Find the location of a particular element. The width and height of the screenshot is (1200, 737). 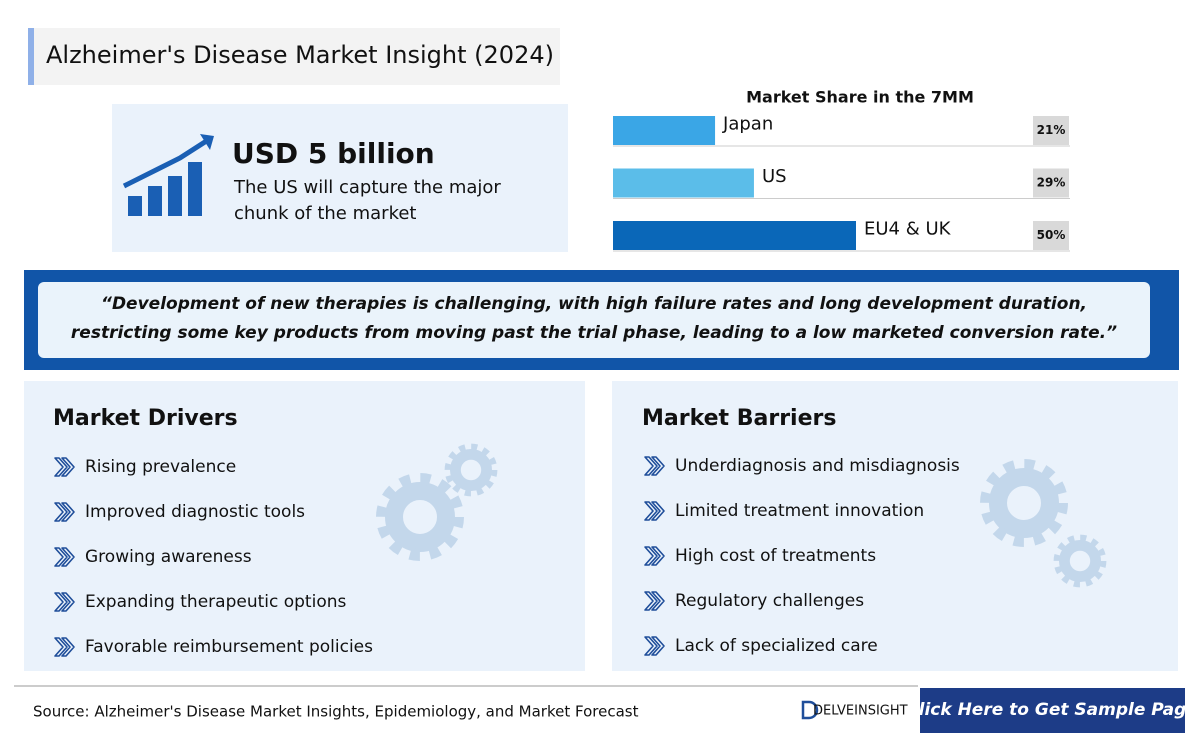

sample-button-label: Click Here to Get Sample Page is located at coordinates (1052, 710).